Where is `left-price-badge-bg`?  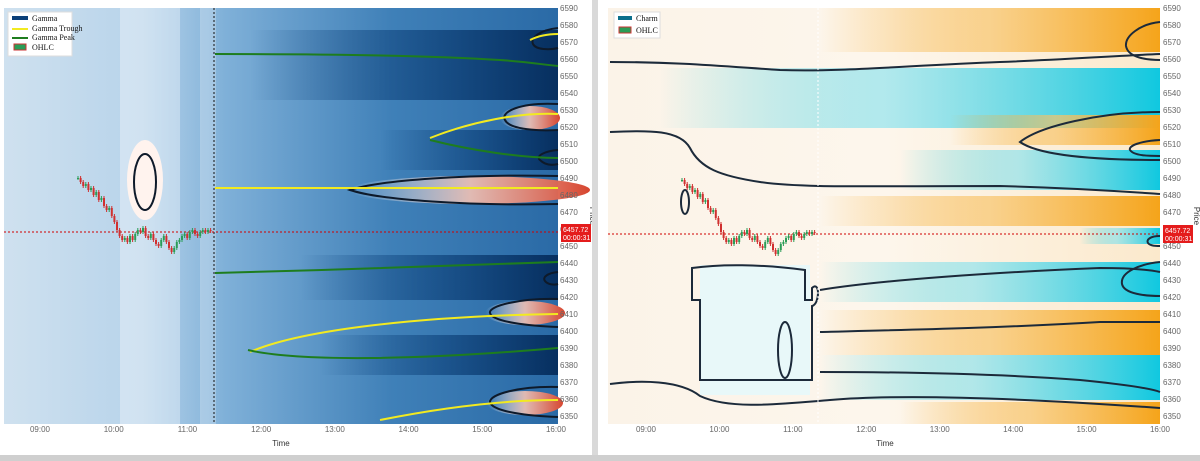 left-price-badge-bg is located at coordinates (576, 233).